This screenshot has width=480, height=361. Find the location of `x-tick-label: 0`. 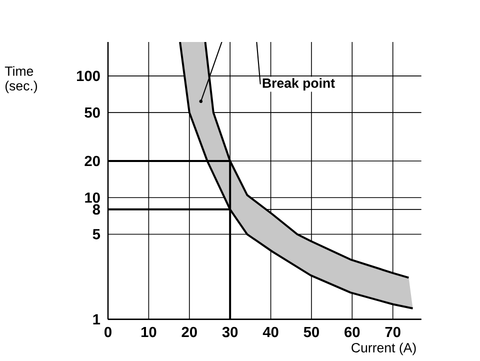

x-tick-label: 0 is located at coordinates (108, 332).